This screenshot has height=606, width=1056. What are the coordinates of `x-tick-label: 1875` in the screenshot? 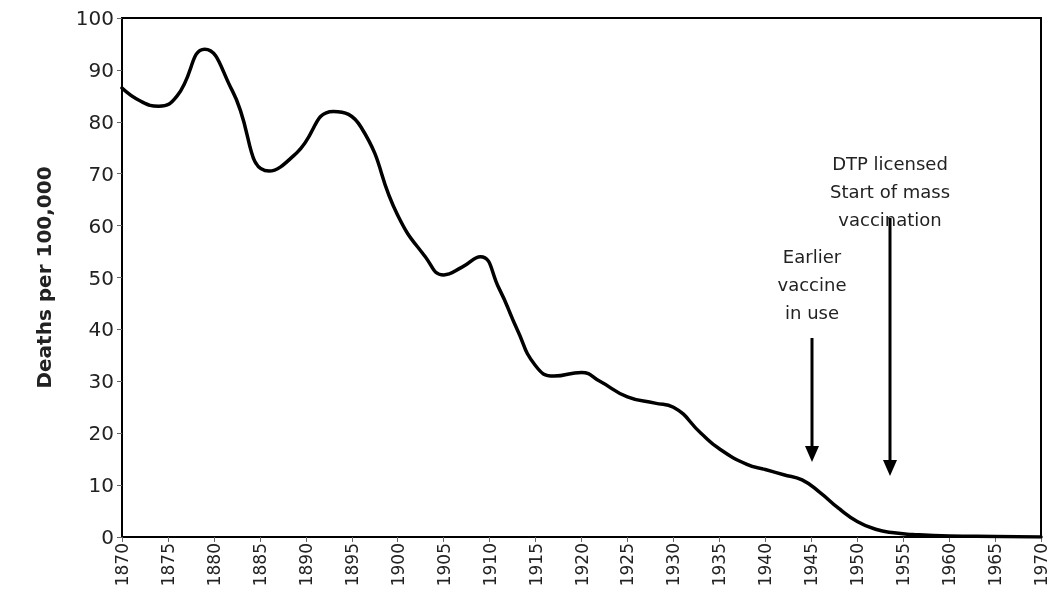 It's located at (167, 565).